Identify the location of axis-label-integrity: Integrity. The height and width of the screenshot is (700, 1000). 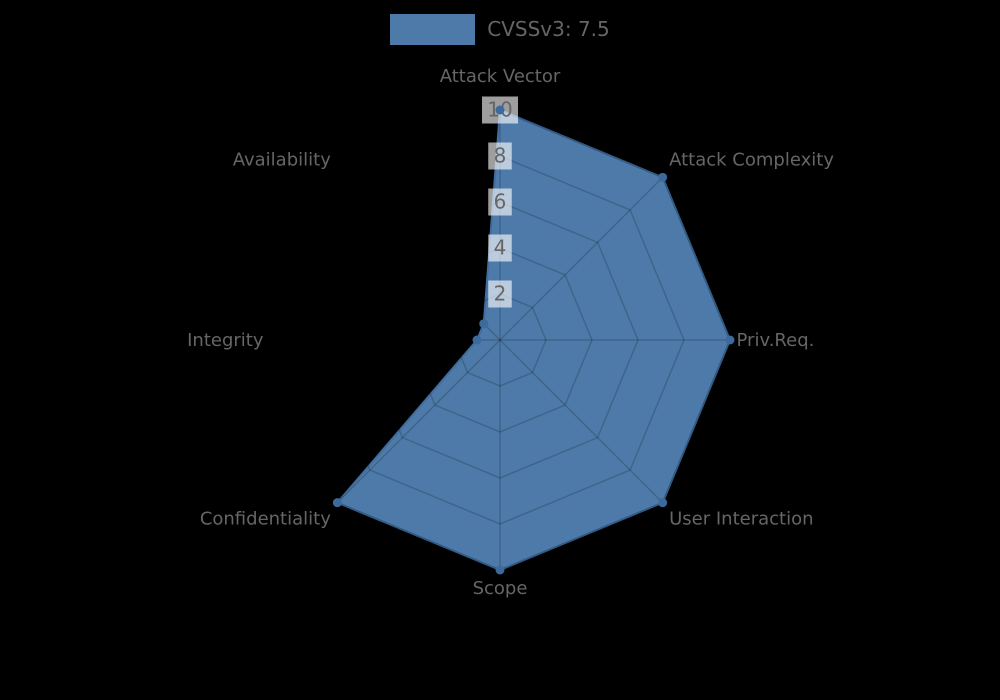
(225, 340).